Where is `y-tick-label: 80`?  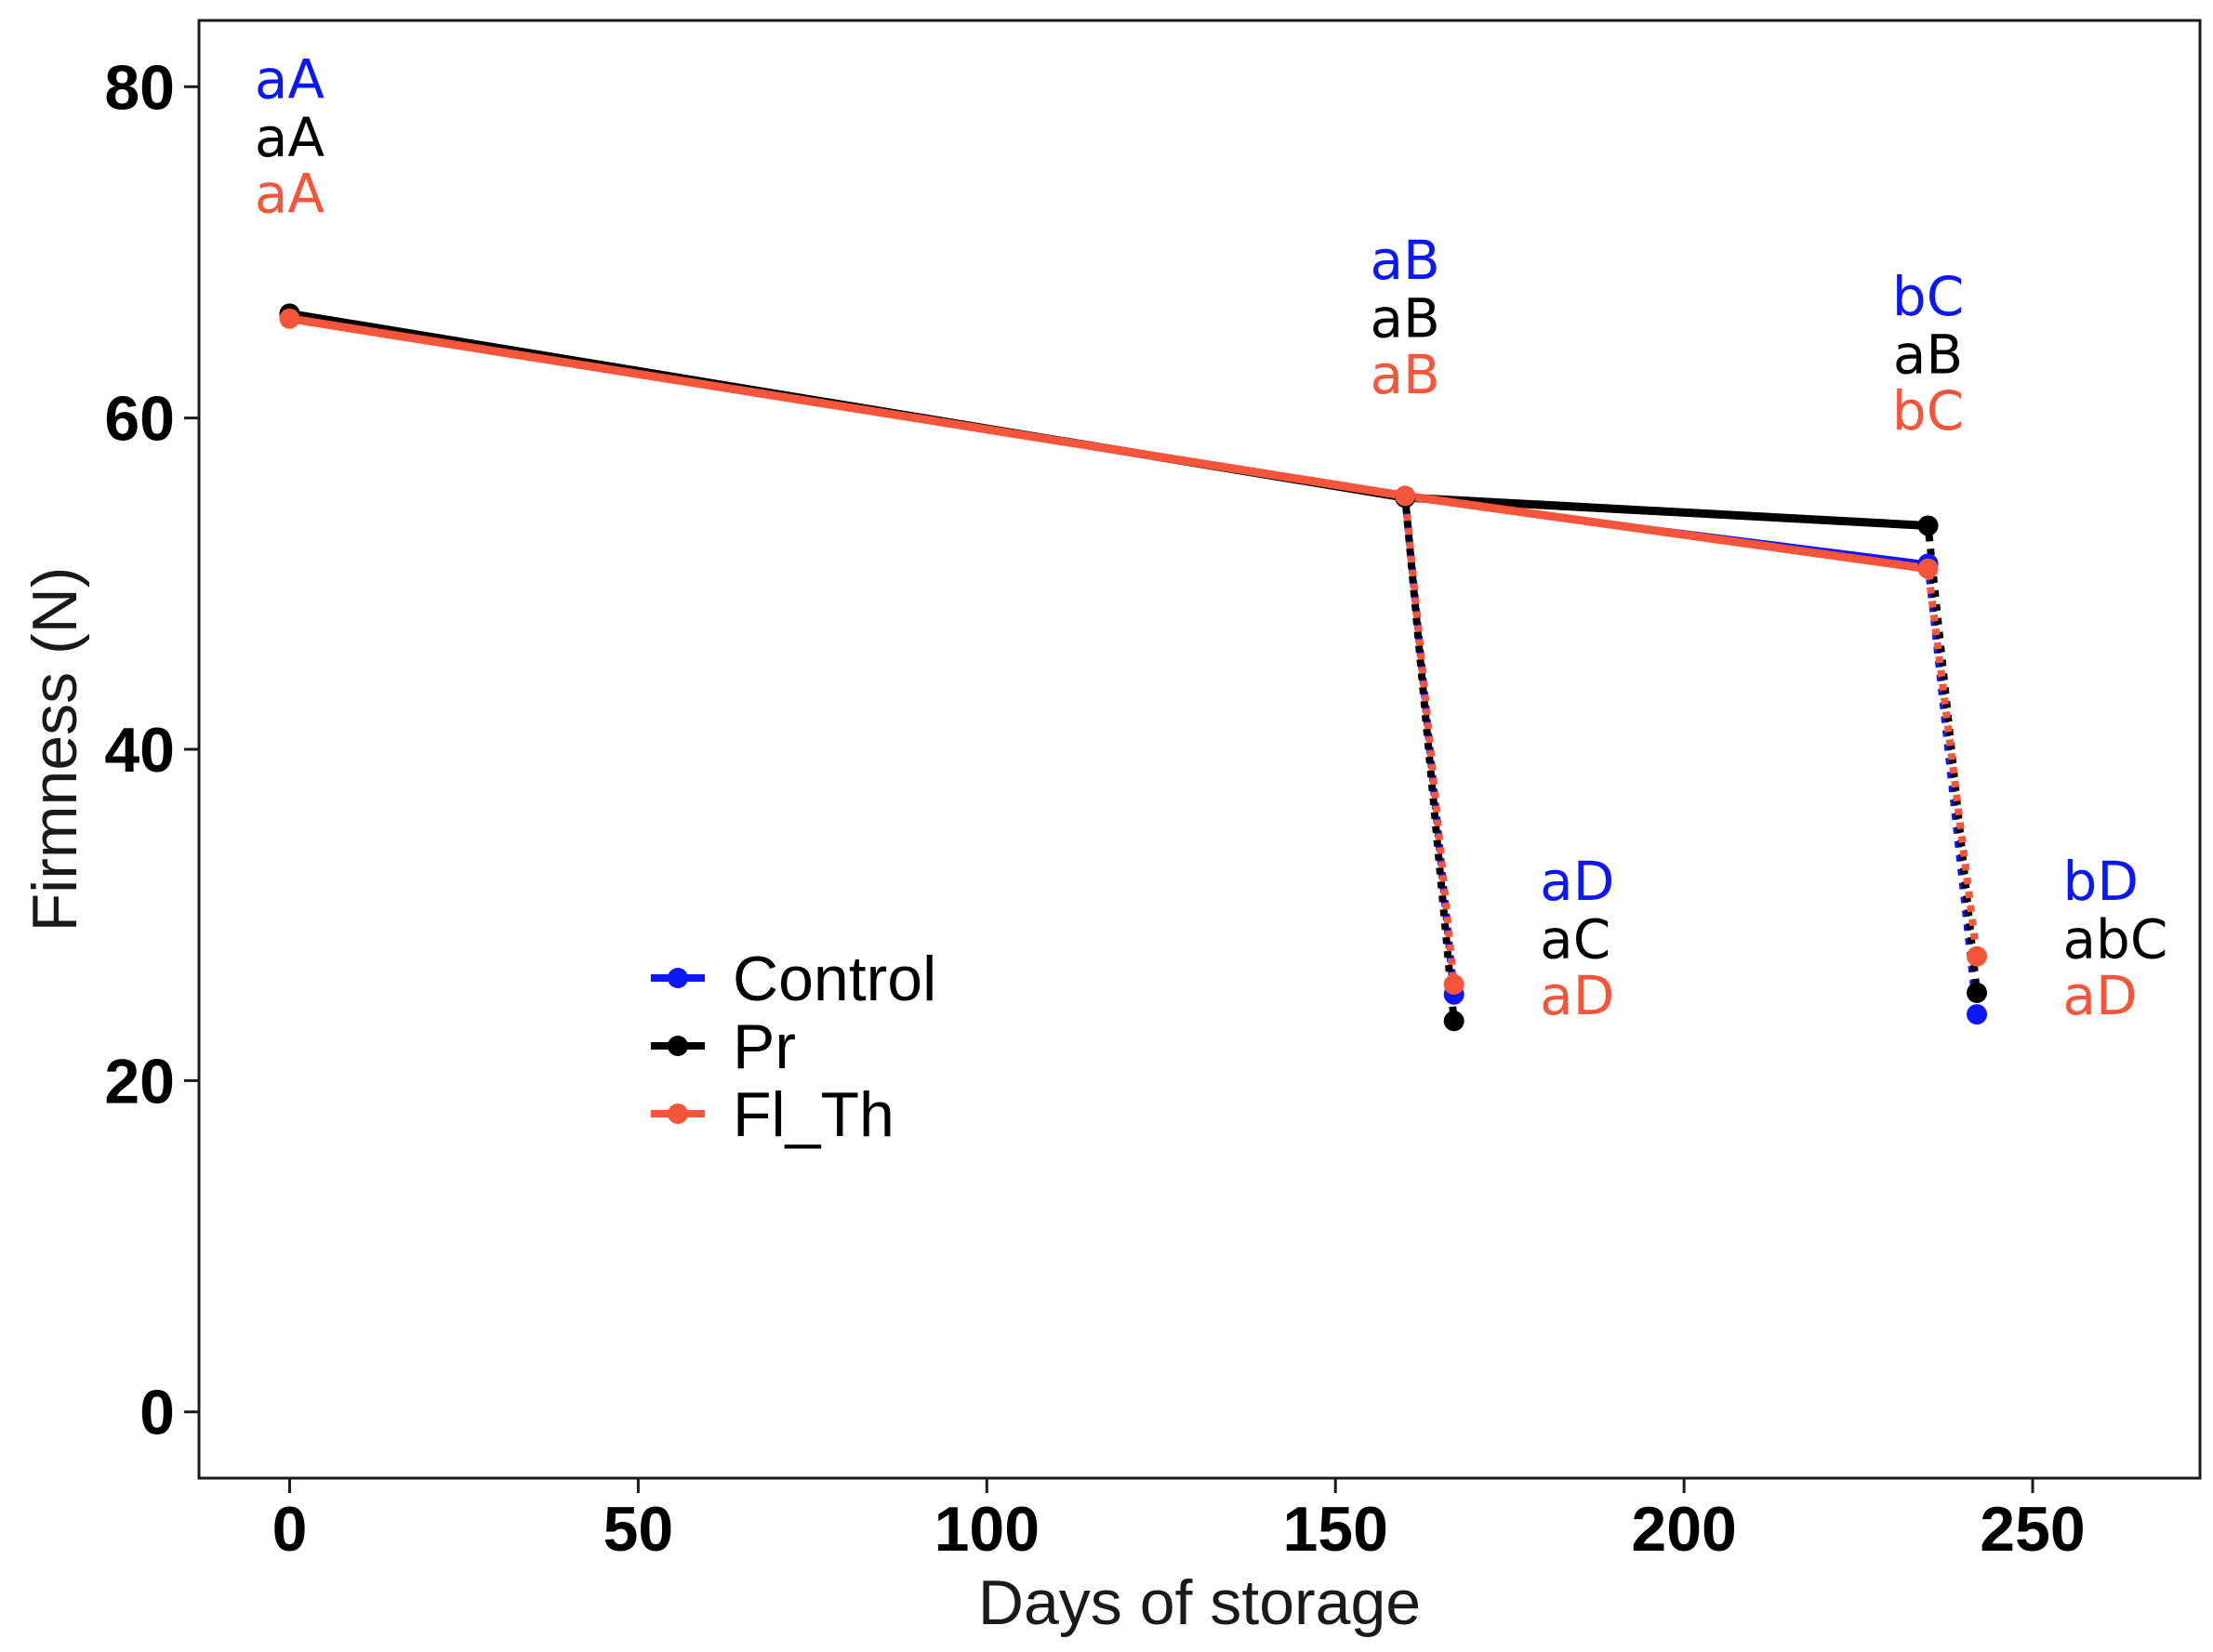 y-tick-label: 80 is located at coordinates (139, 87).